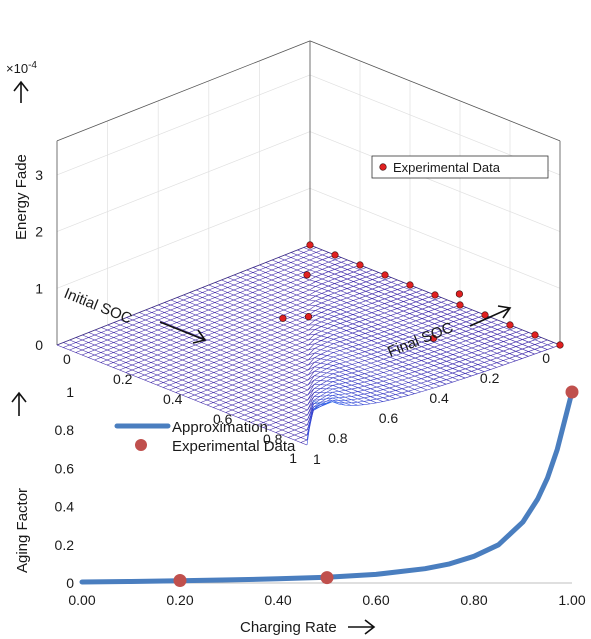 The height and width of the screenshot is (639, 591). What do you see at coordinates (510, 325) in the screenshot?
I see `experimental-point` at bounding box center [510, 325].